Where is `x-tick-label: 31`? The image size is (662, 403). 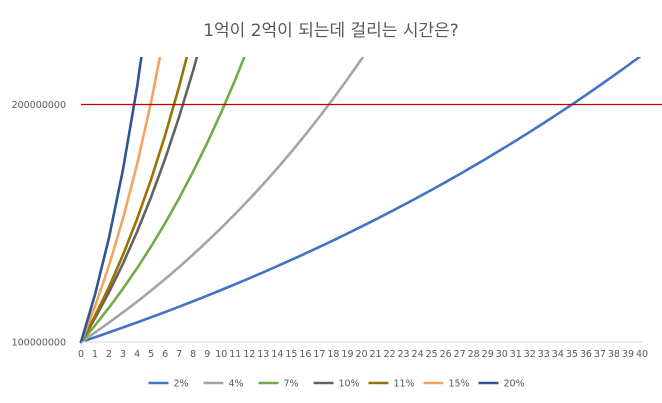
x-tick-label: 31 is located at coordinates (516, 354).